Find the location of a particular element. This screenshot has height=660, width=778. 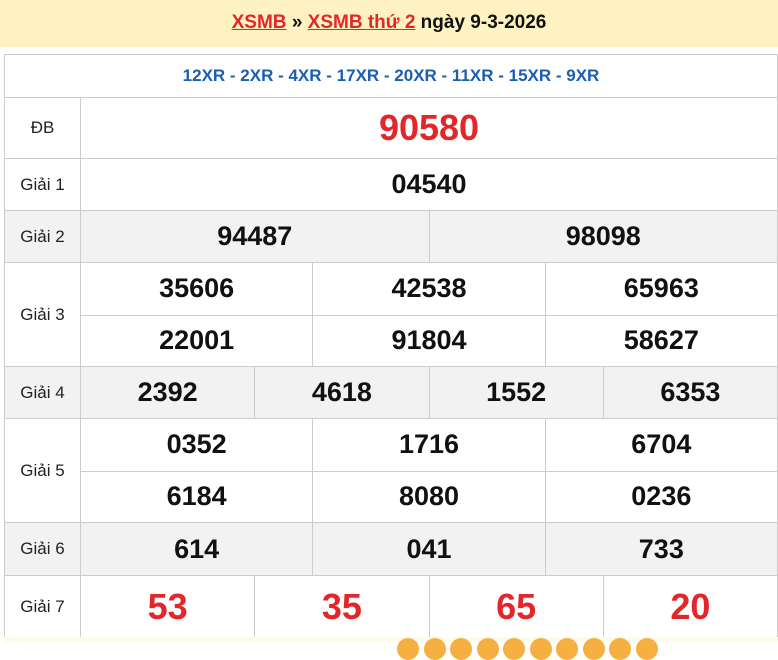

prize-number: 53 is located at coordinates (168, 606).